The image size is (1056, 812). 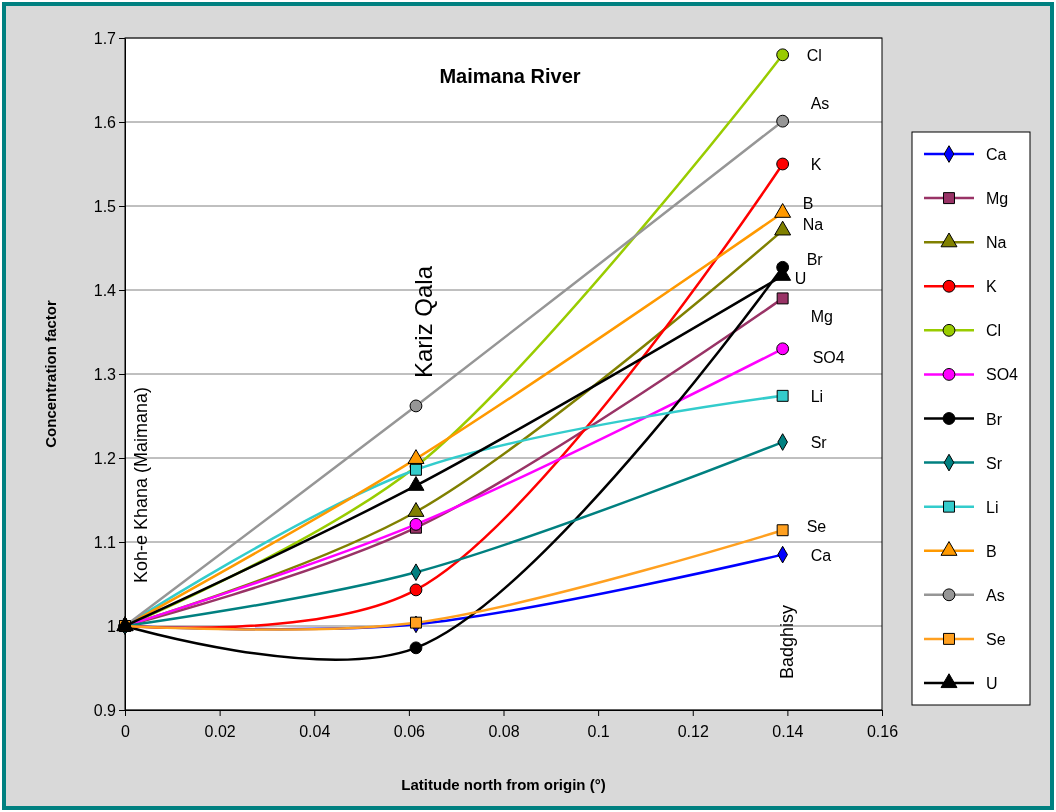 I want to click on legend-label: U, so click(x=992, y=683).